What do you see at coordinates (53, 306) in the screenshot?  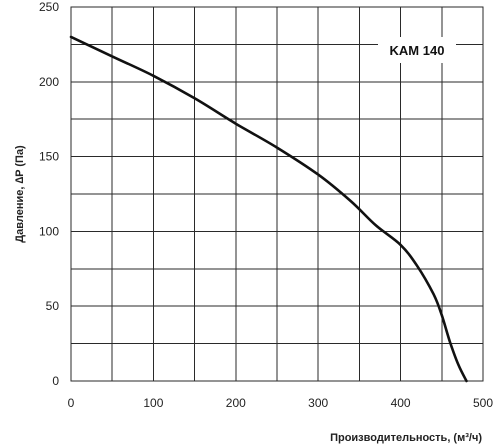 I see `y-tick-label: 50` at bounding box center [53, 306].